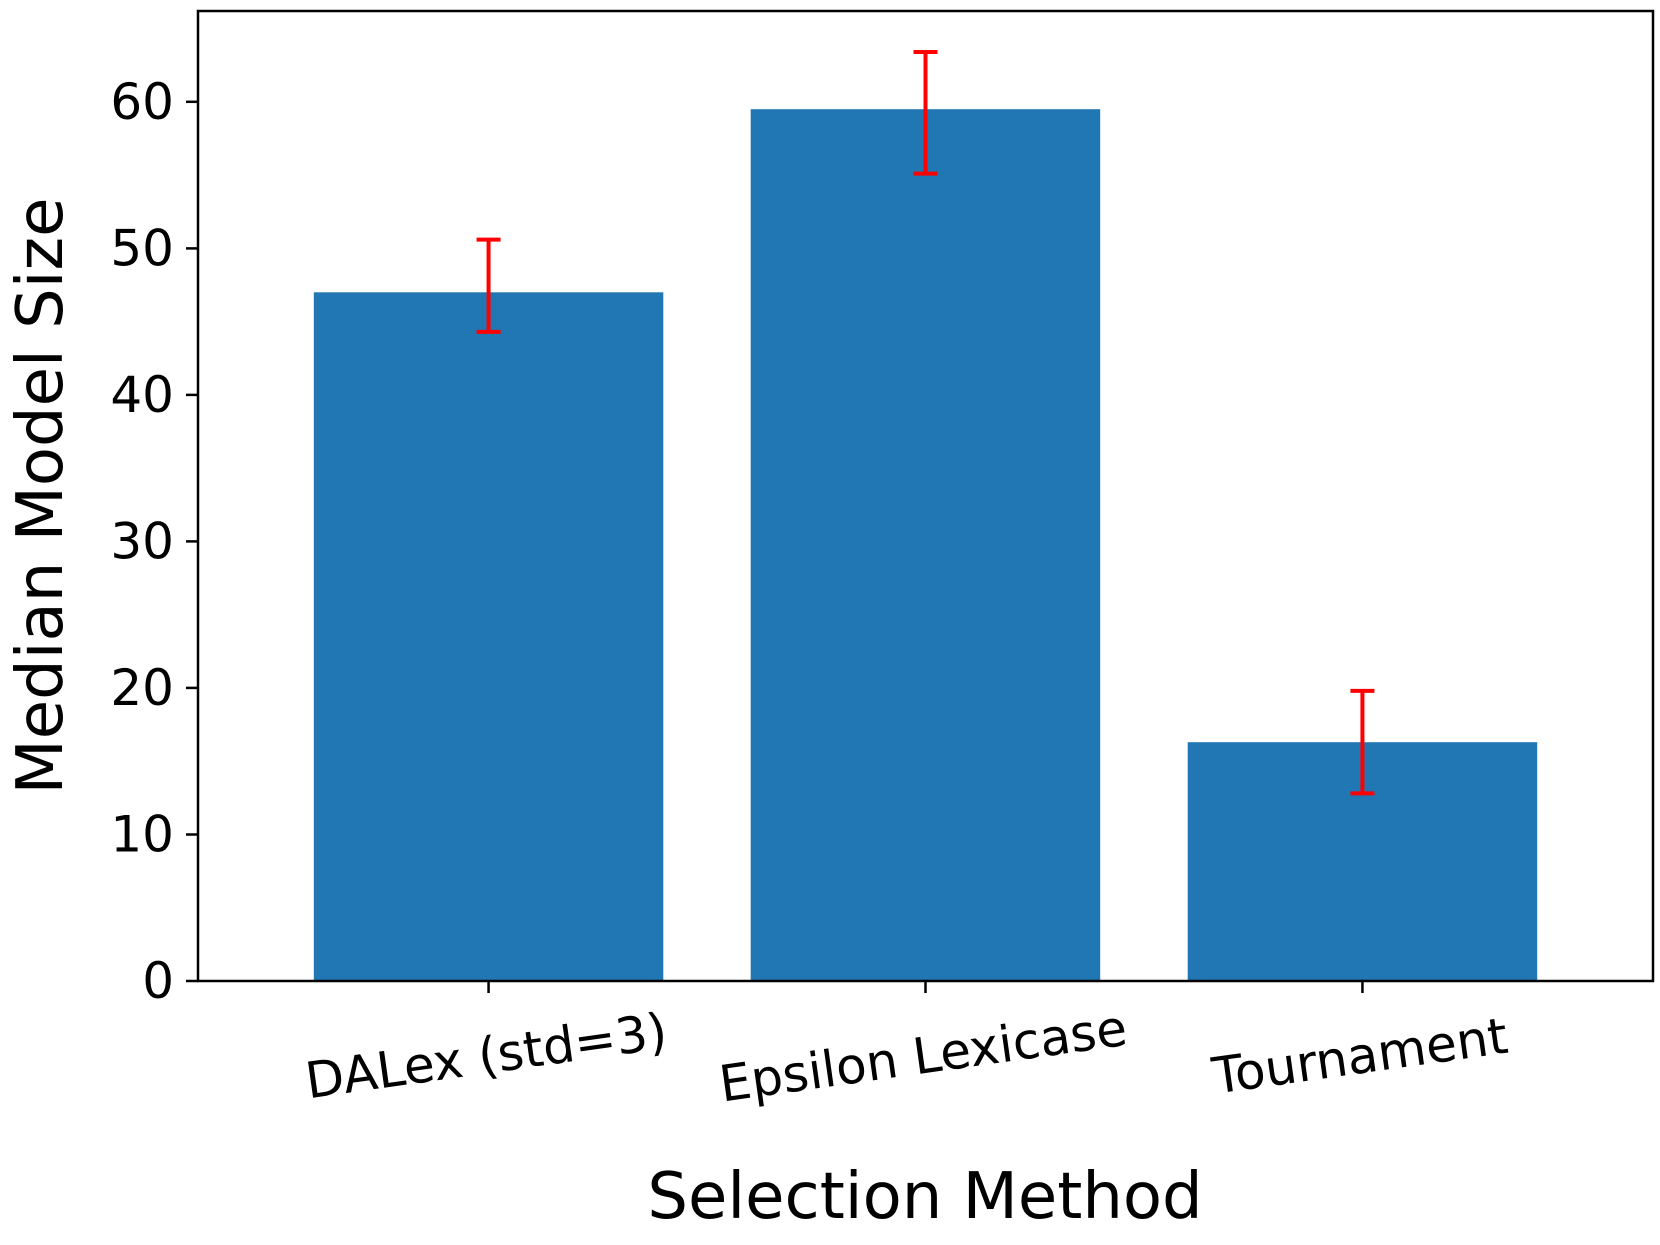 The width and height of the screenshot is (1660, 1245). What do you see at coordinates (142, 395) in the screenshot?
I see `y-tick-label: 40` at bounding box center [142, 395].